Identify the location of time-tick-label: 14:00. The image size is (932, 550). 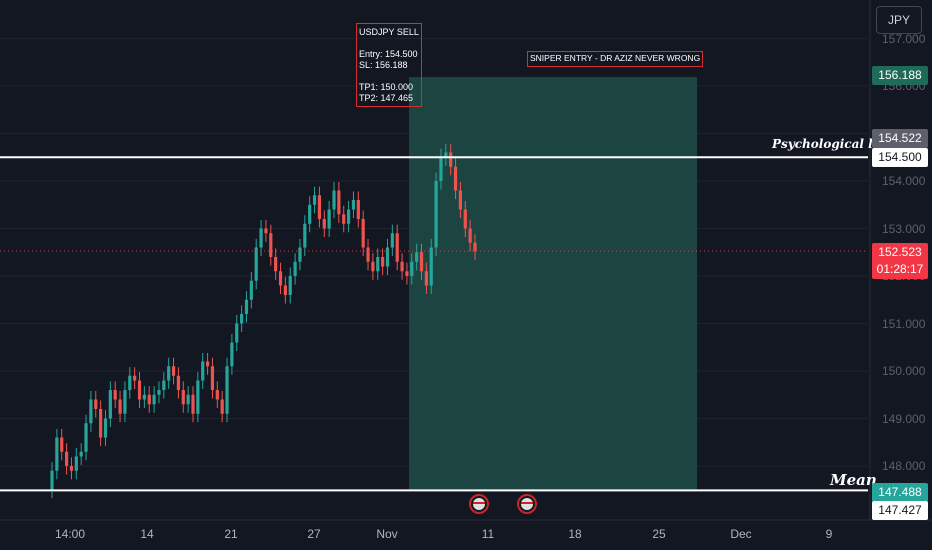
(70, 534).